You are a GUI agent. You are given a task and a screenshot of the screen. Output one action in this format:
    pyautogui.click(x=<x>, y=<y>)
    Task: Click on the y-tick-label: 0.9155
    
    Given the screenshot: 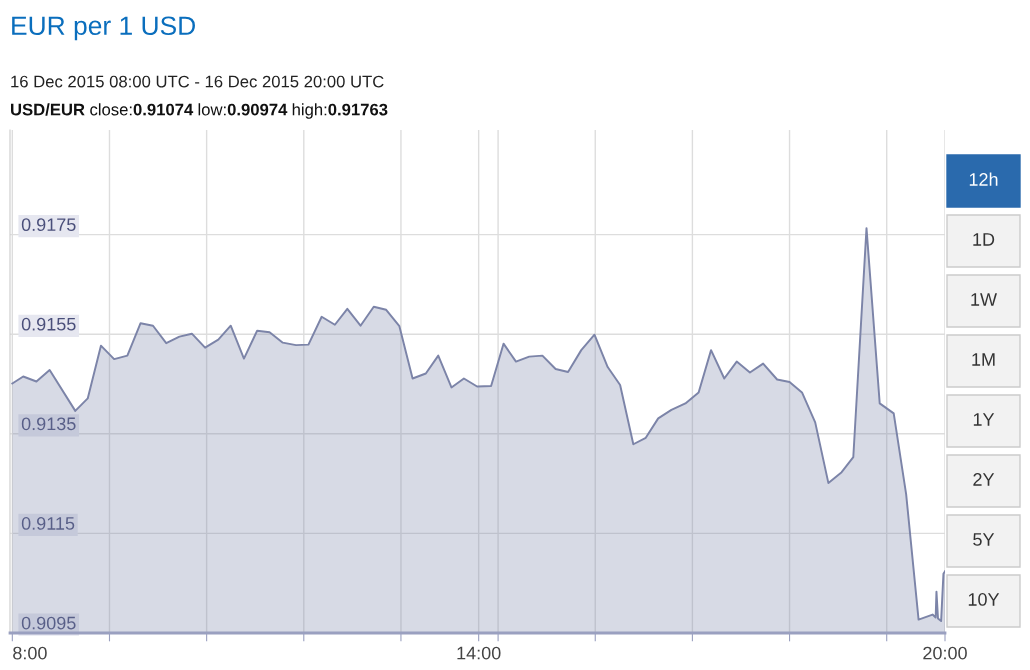 What is the action you would take?
    pyautogui.click(x=48, y=324)
    